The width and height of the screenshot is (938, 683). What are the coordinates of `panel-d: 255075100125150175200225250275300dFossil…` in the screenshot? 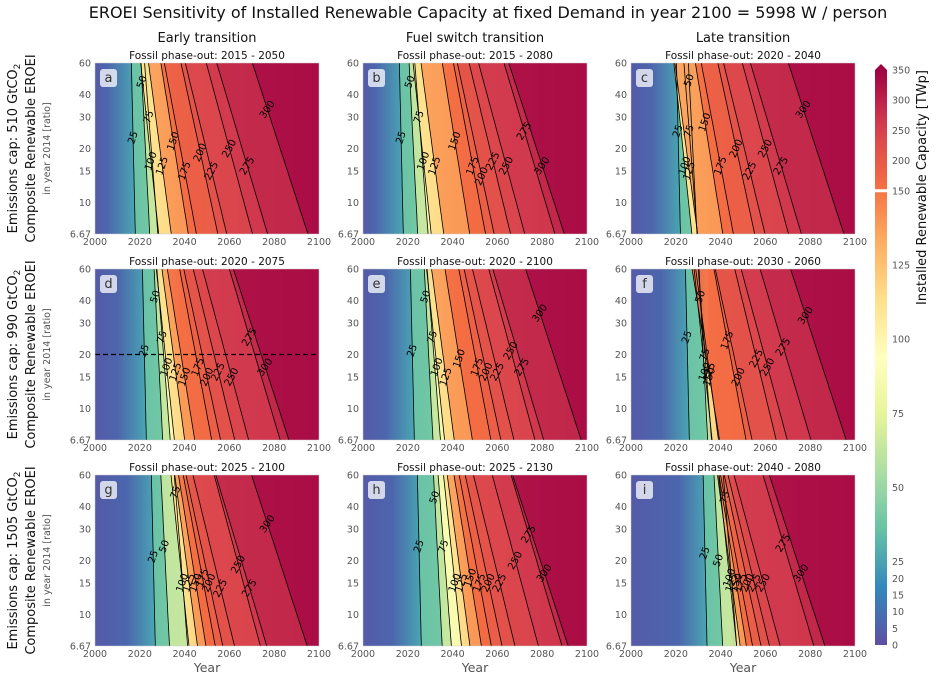 It's located at (200, 355).